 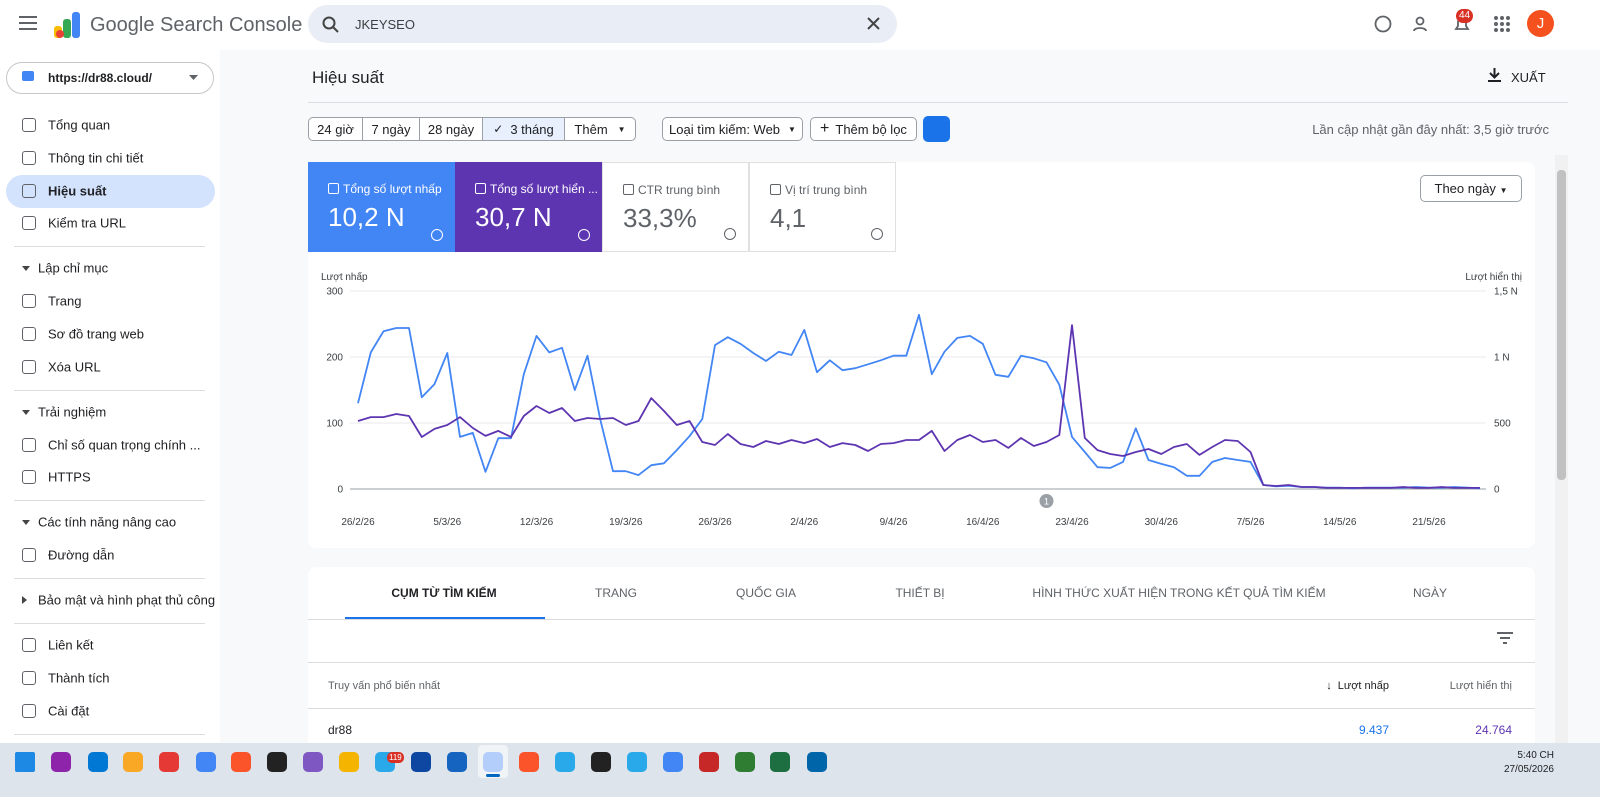 I want to click on nav-item: Liên kết, so click(x=71, y=645).